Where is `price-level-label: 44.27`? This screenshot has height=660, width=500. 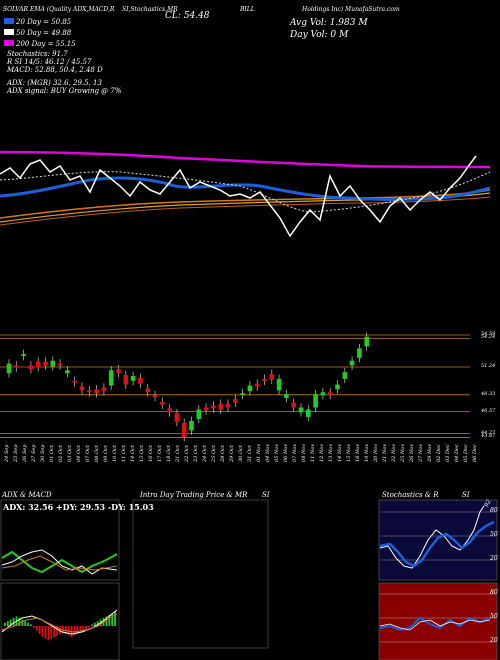
price-level-label: 44.27 is located at coordinates (488, 432).